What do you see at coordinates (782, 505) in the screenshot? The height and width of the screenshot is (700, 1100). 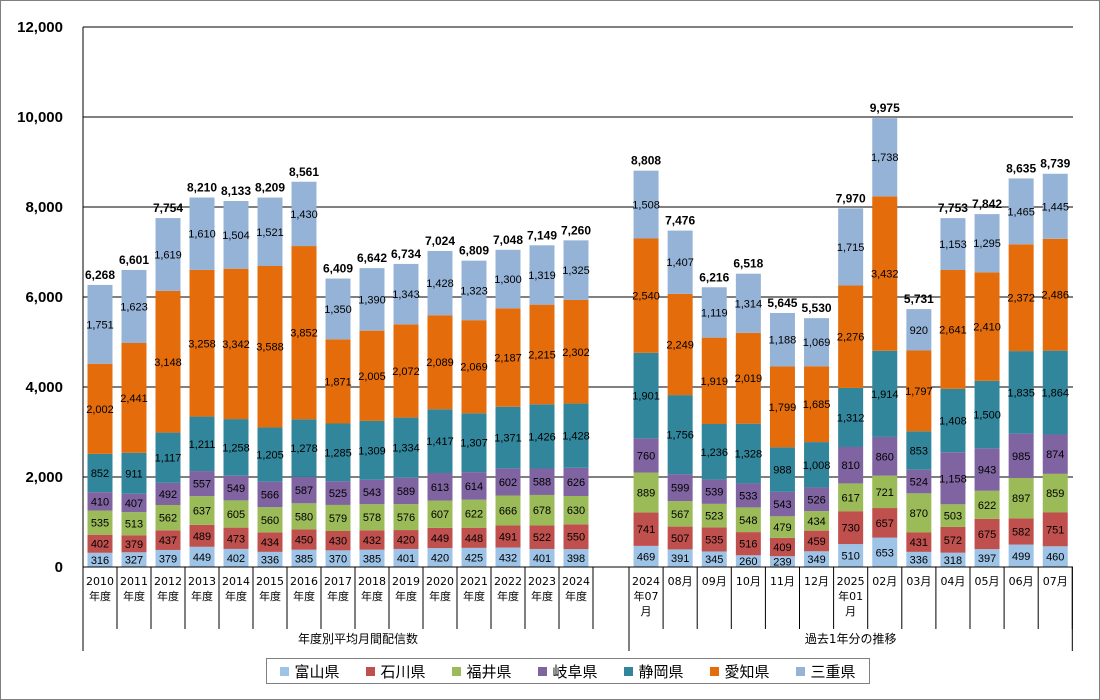 I see `data-label: 543` at bounding box center [782, 505].